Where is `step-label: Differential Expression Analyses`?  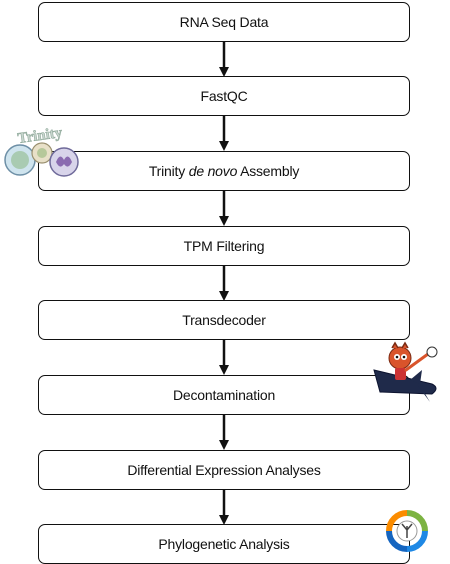
step-label: Differential Expression Analyses is located at coordinates (224, 470).